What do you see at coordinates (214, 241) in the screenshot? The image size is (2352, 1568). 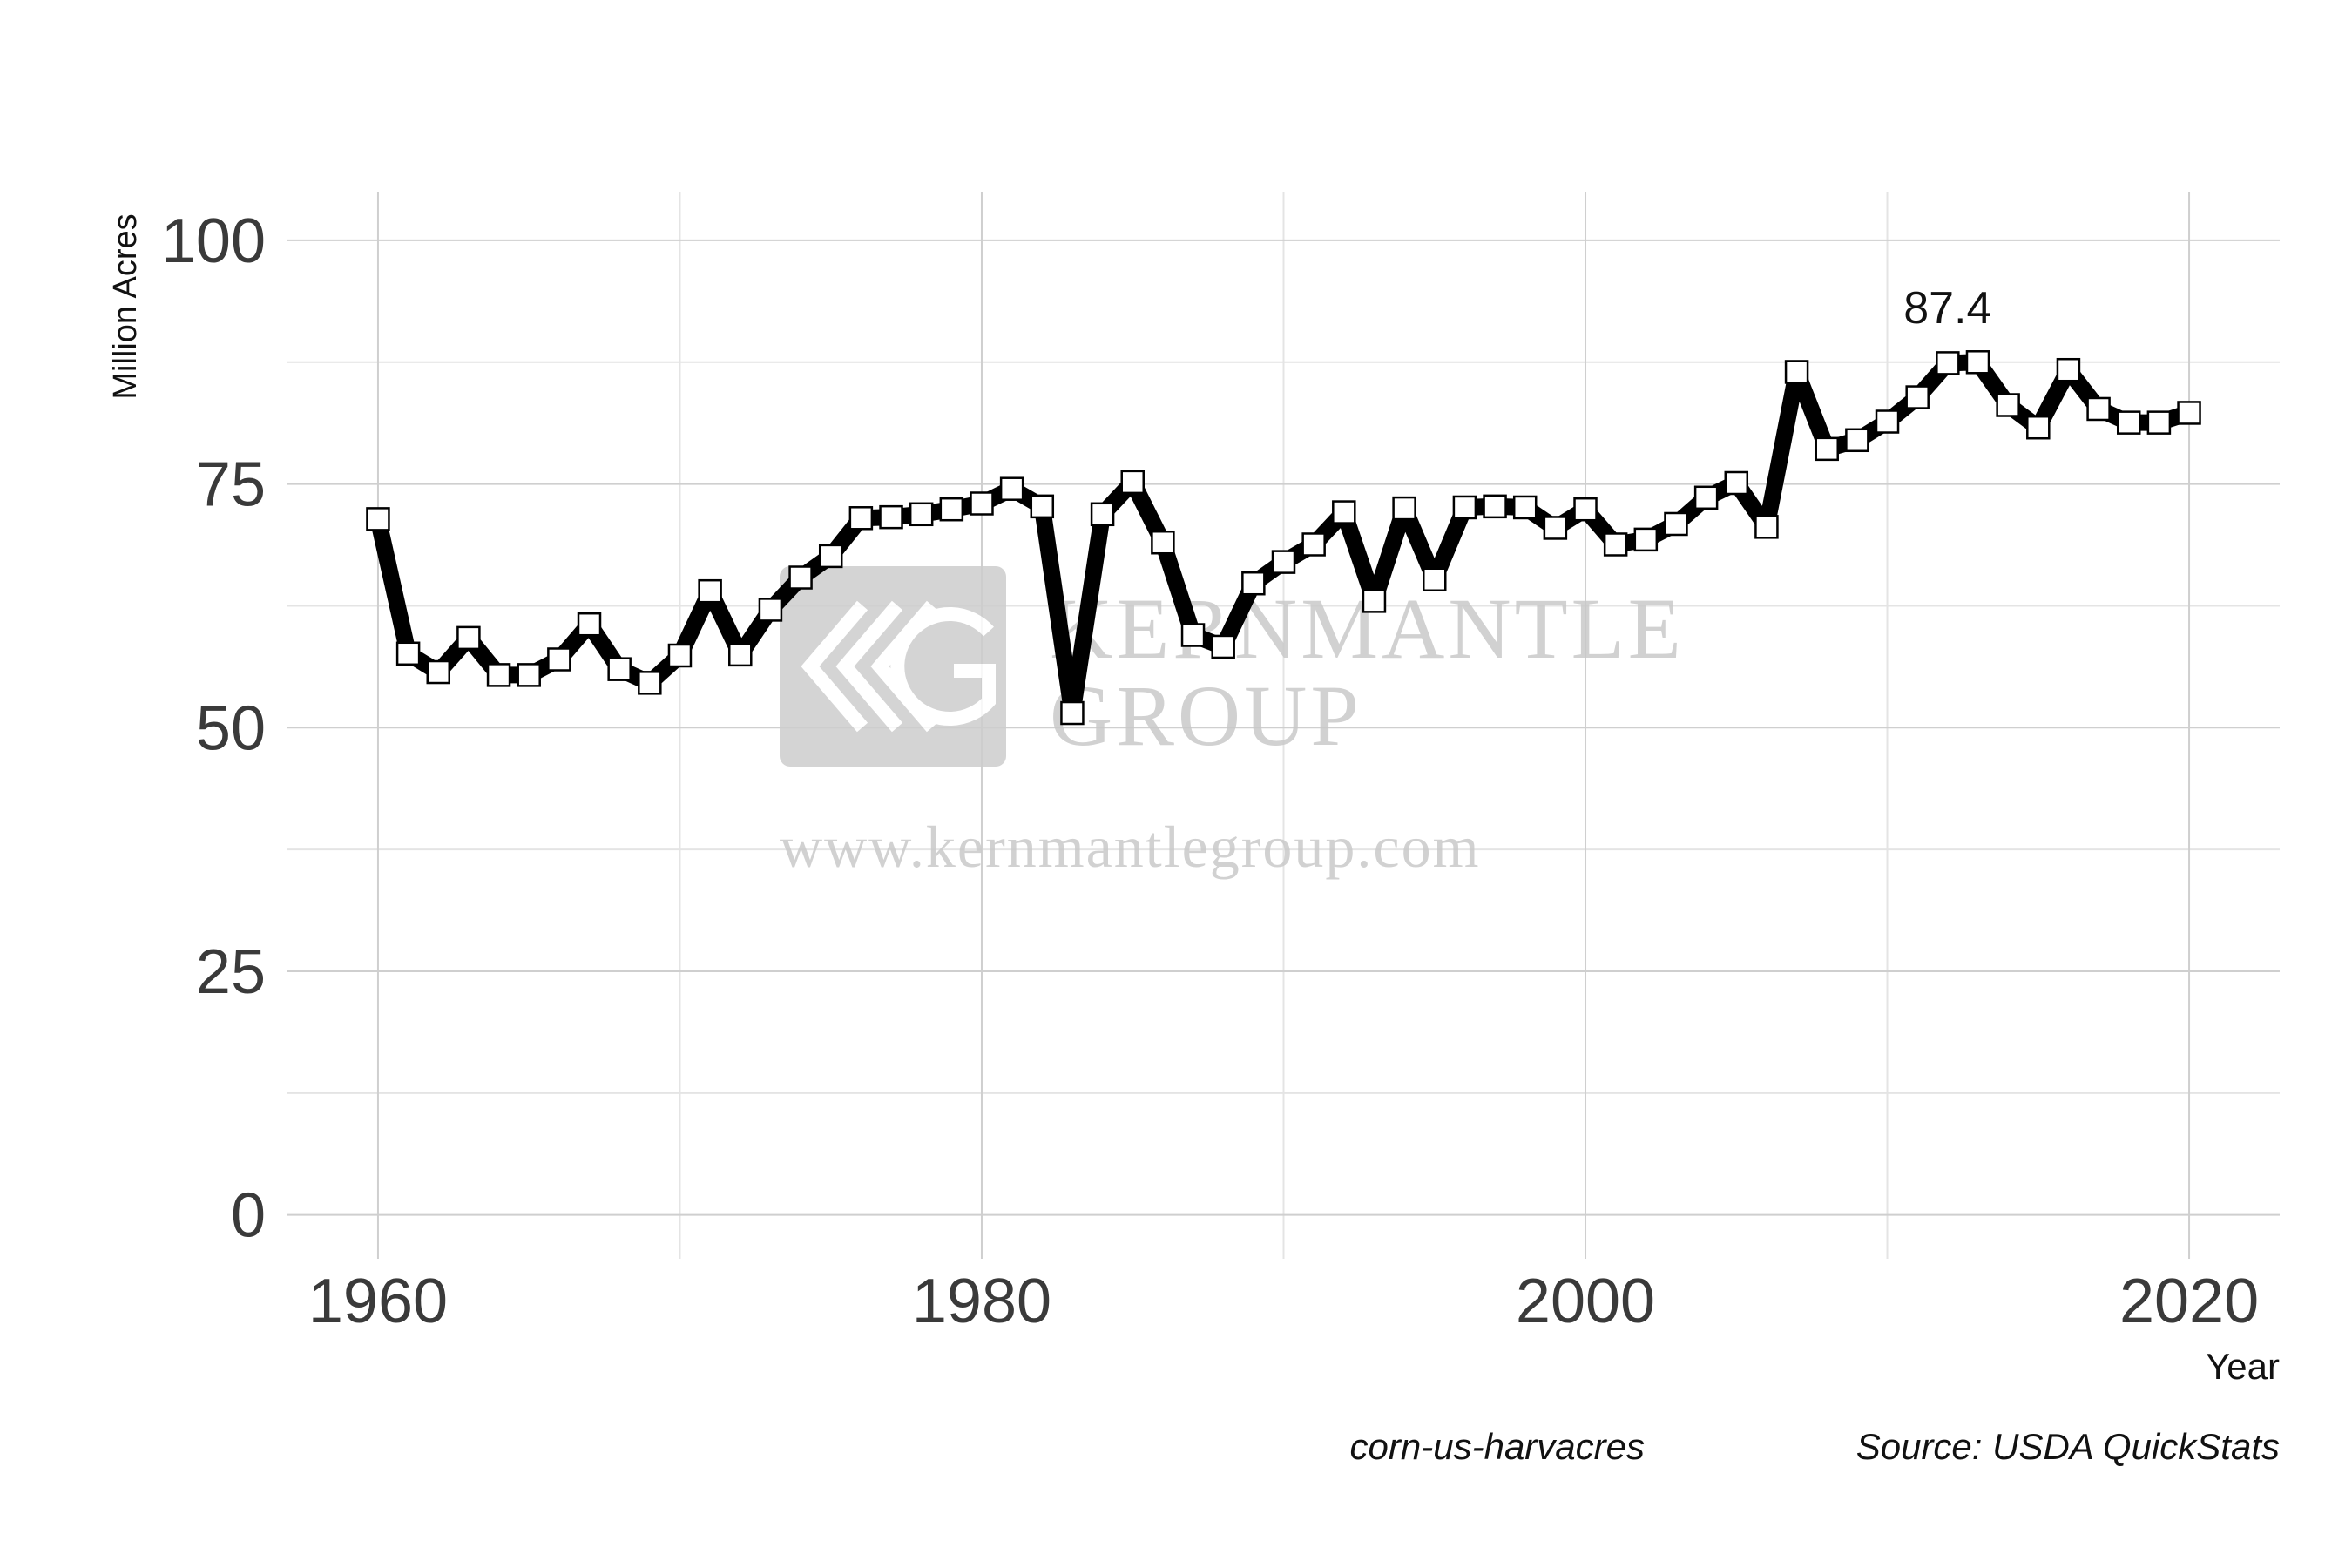 I see `y-tick-label: 100` at bounding box center [214, 241].